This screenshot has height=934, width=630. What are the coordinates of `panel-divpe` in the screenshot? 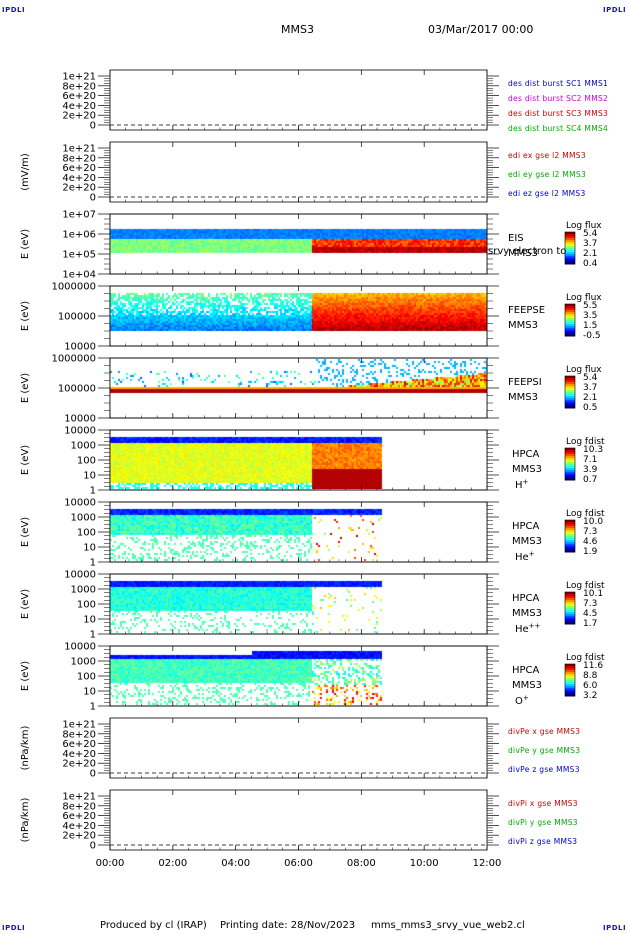 It's located at (298, 748).